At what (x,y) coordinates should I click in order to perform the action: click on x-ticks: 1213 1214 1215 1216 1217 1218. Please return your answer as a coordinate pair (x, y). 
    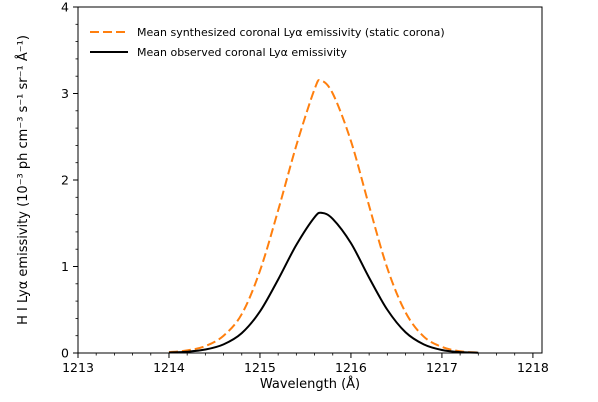
    Looking at the image, I should click on (305, 364).